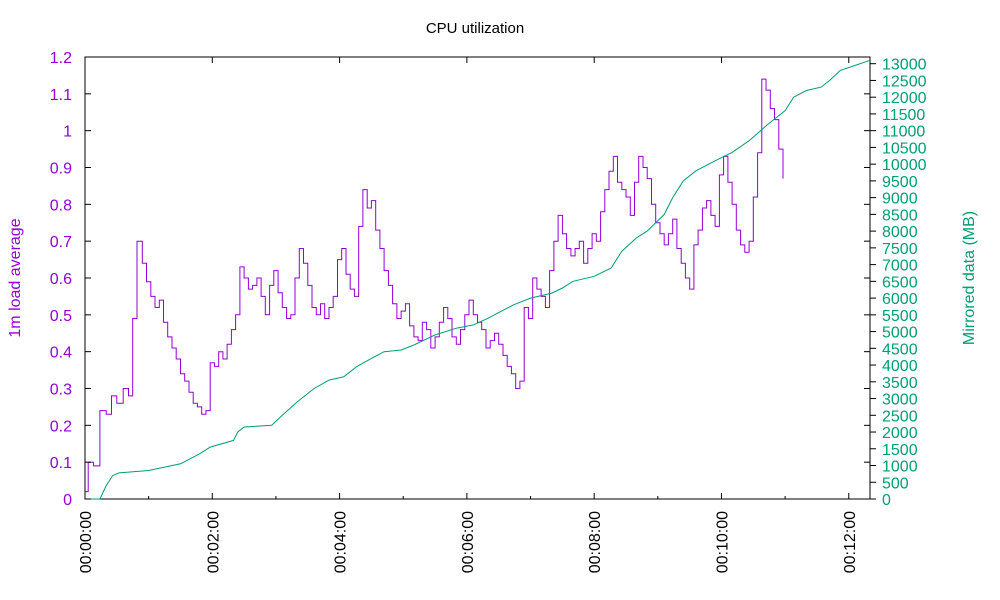  I want to click on right-tick-label: 1500, so click(900, 450).